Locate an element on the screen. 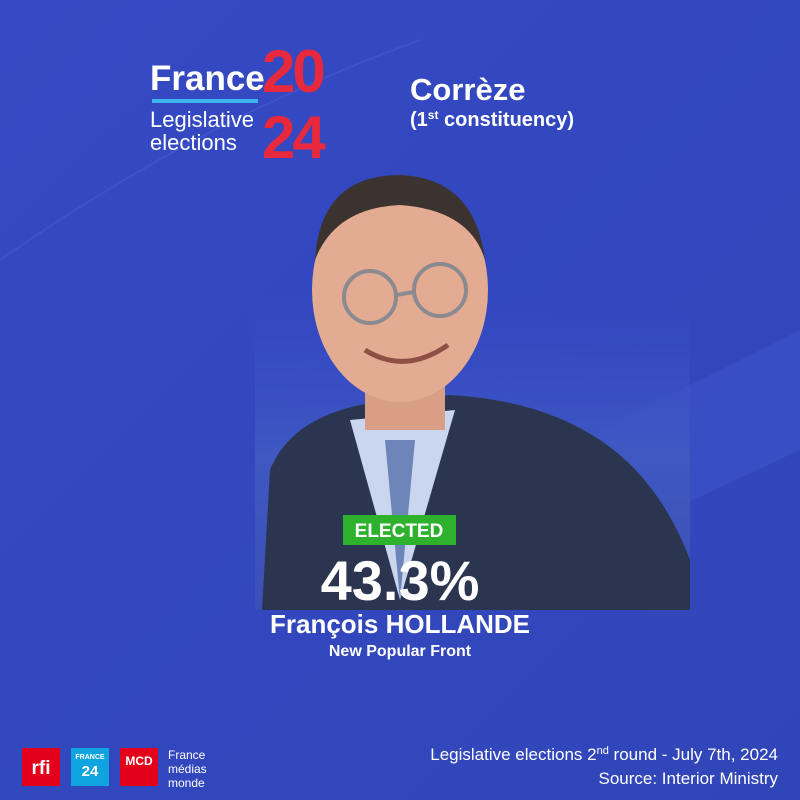 The height and width of the screenshot is (800, 800). footer-text: round - July 7th, 2024 is located at coordinates (693, 754).